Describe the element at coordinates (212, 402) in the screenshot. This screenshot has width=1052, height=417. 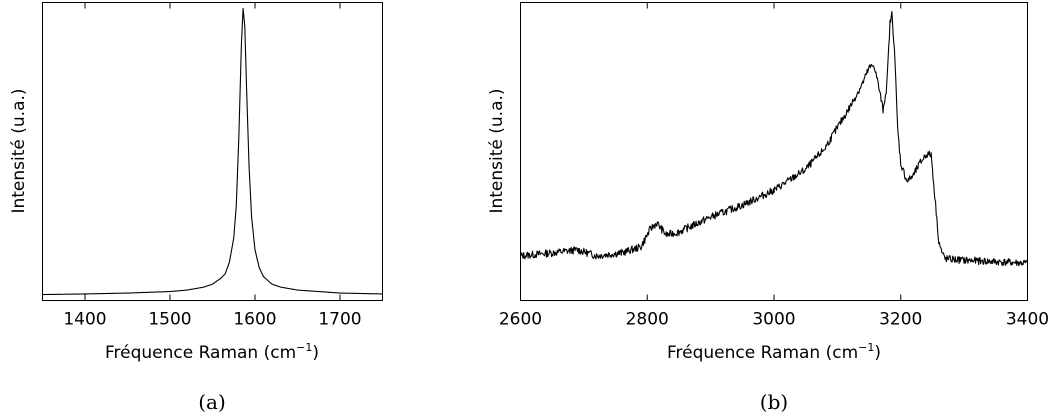
I see `caption-a: (a)` at that location.